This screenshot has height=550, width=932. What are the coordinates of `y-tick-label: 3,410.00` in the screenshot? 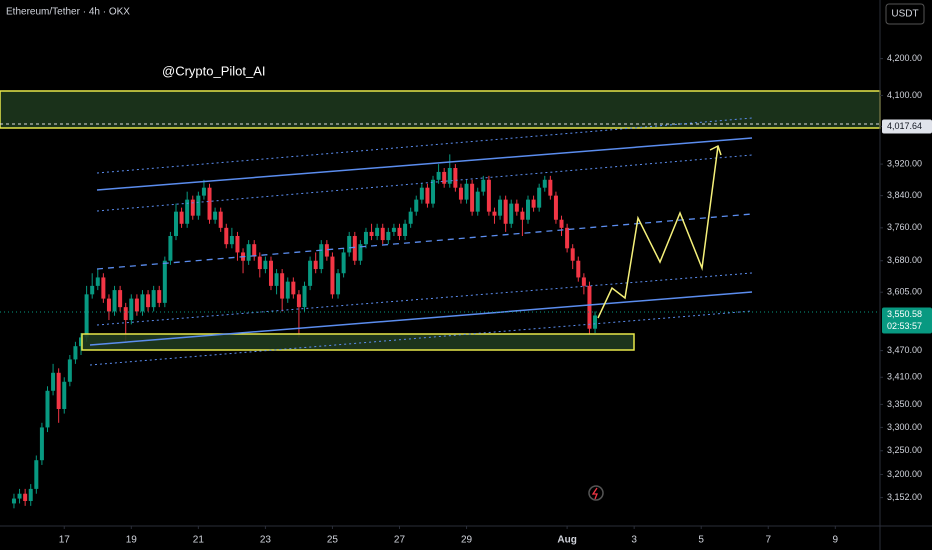 It's located at (904, 377).